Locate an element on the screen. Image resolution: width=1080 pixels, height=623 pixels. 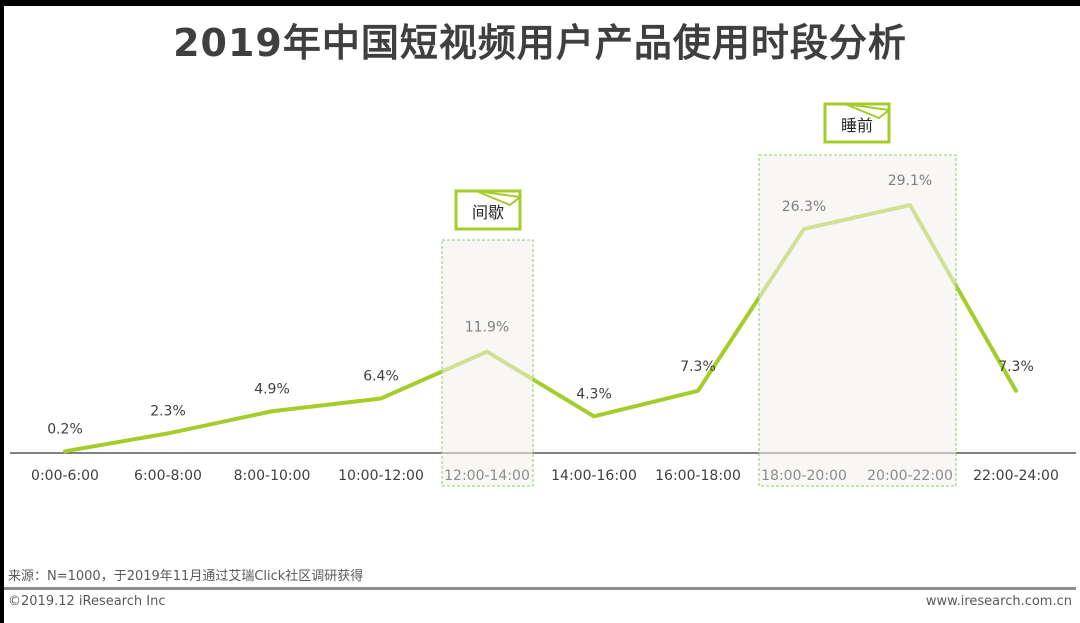
data-label: 29.1% is located at coordinates (910, 181).